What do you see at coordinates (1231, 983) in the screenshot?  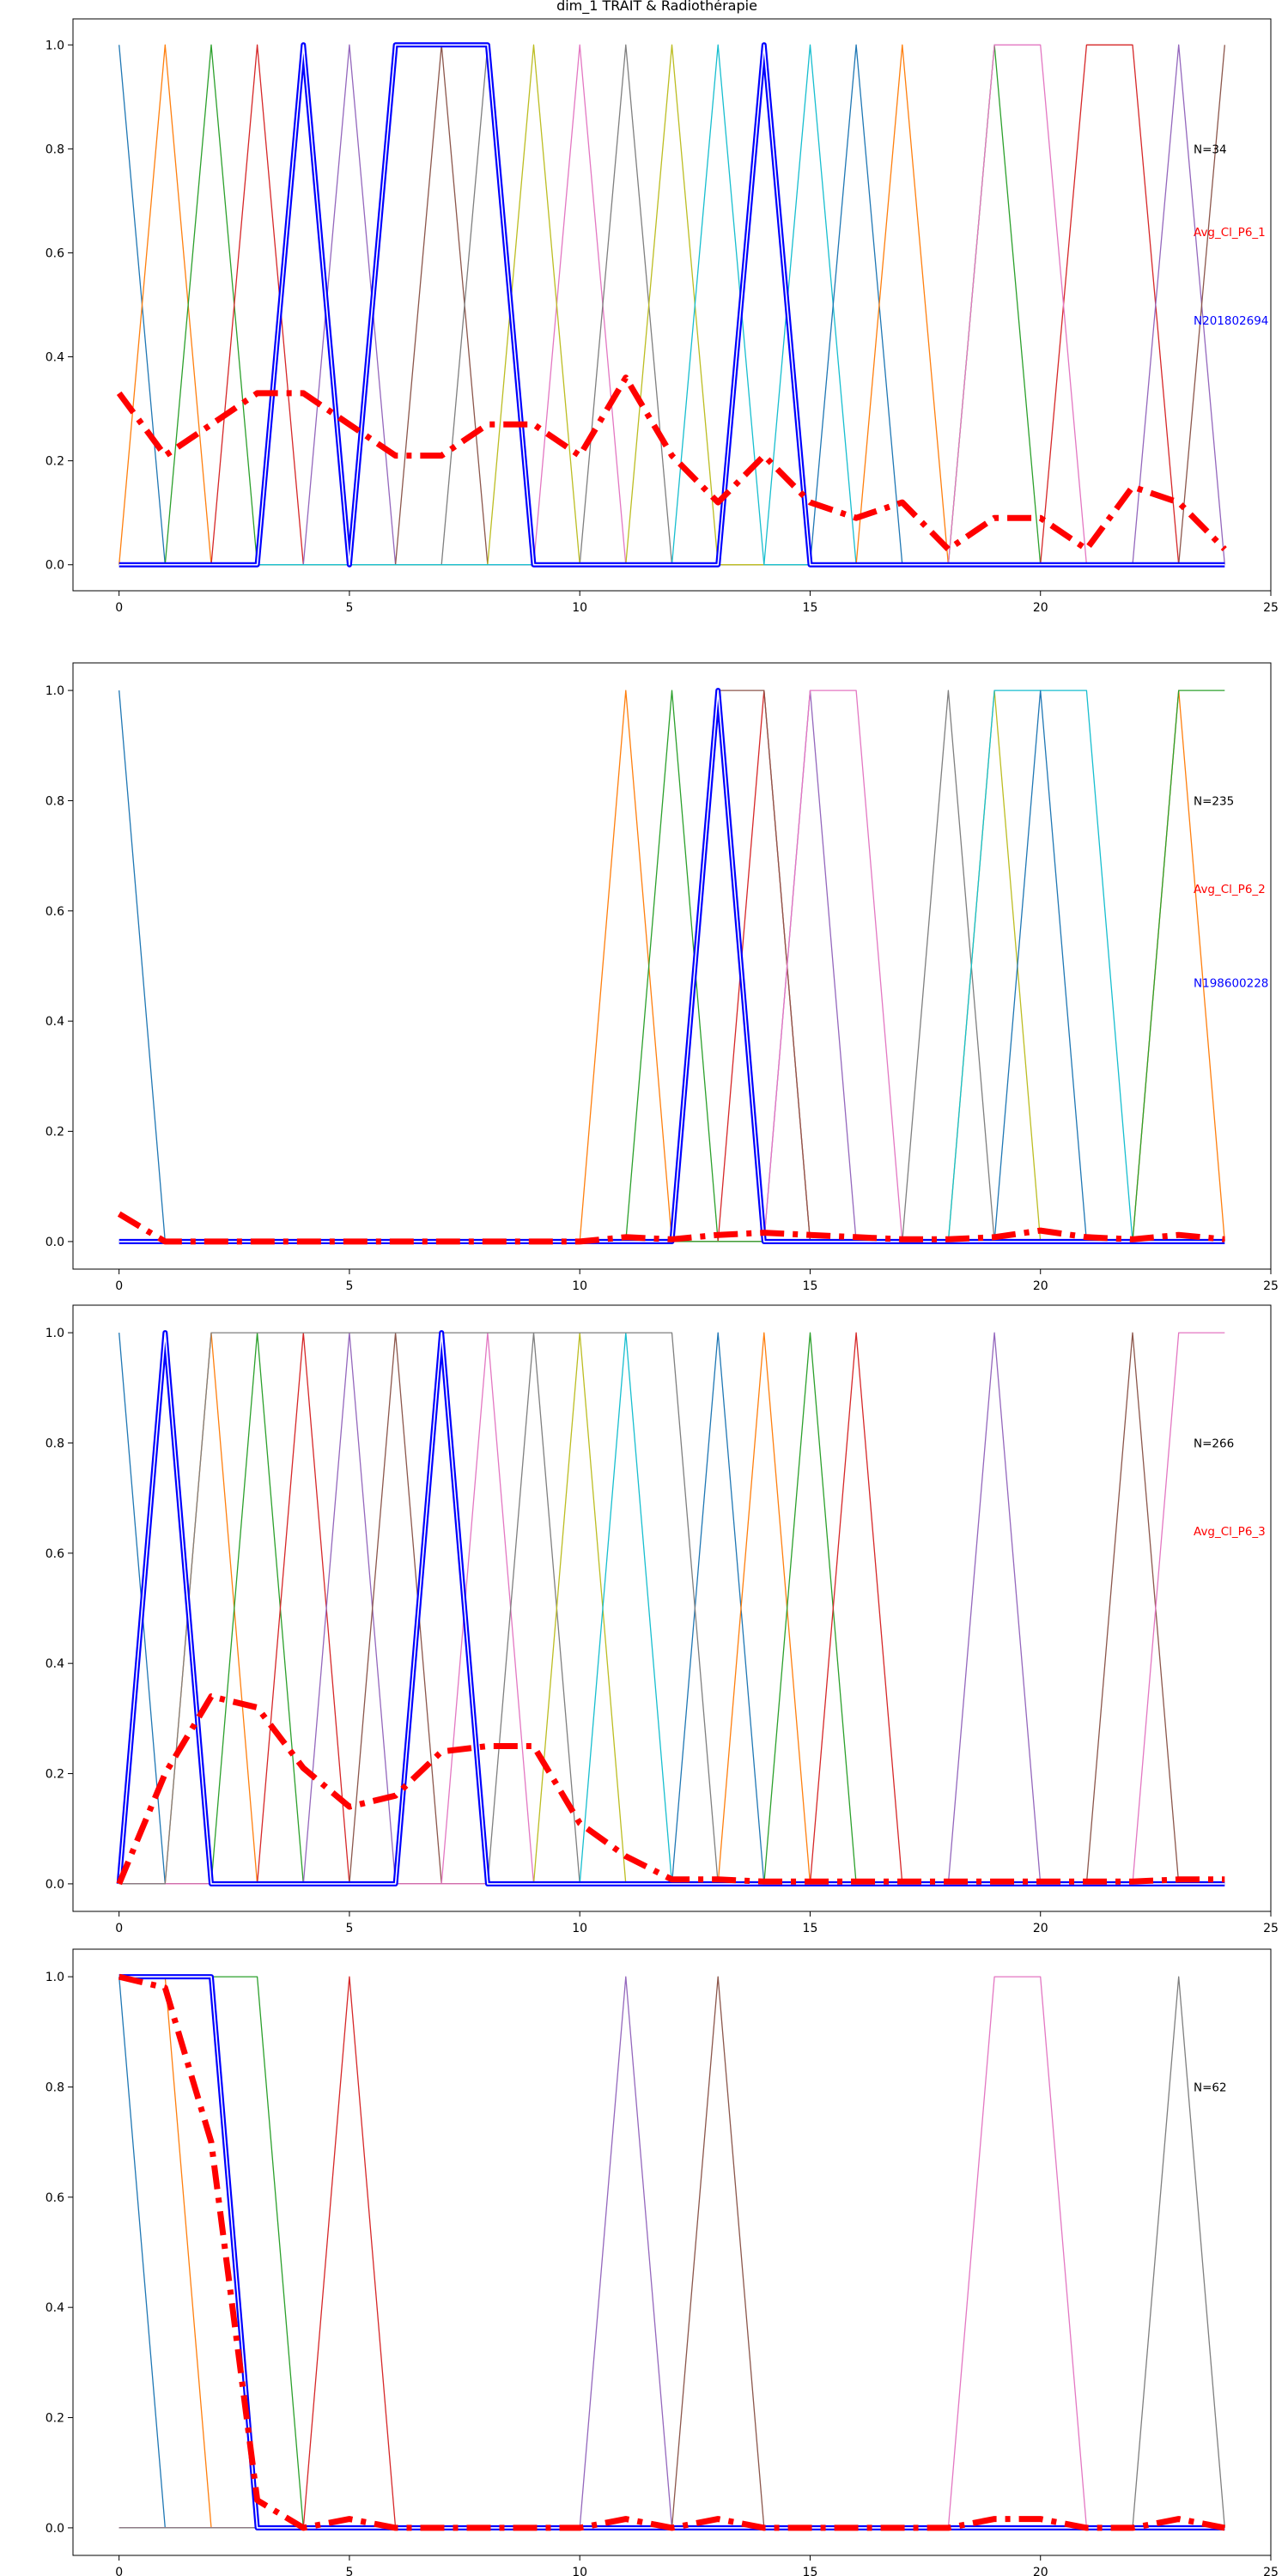 I see `annotation-3: N198600228` at bounding box center [1231, 983].